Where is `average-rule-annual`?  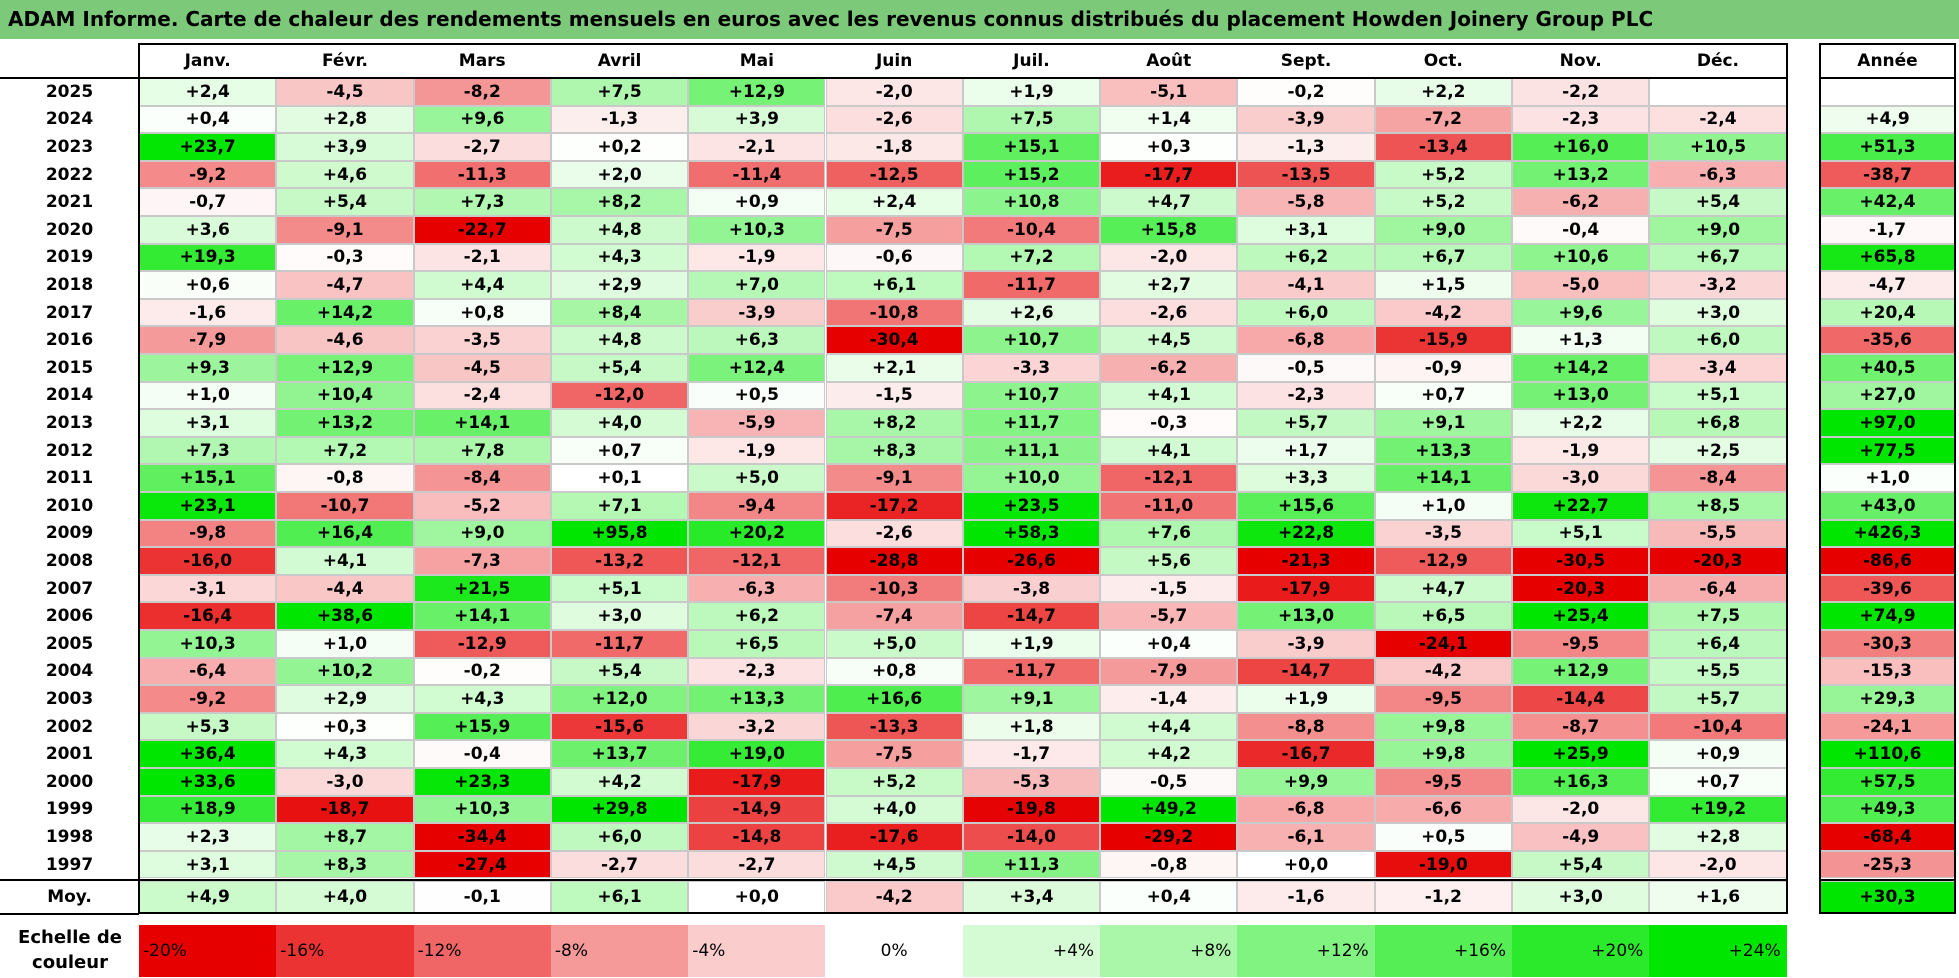
average-rule-annual is located at coordinates (1887, 880).